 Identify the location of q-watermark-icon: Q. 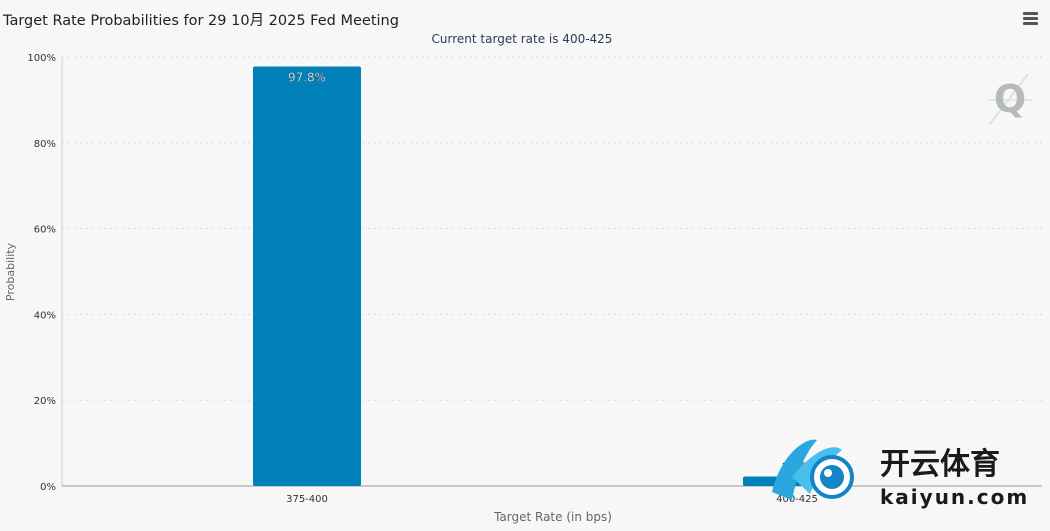
(1010, 99).